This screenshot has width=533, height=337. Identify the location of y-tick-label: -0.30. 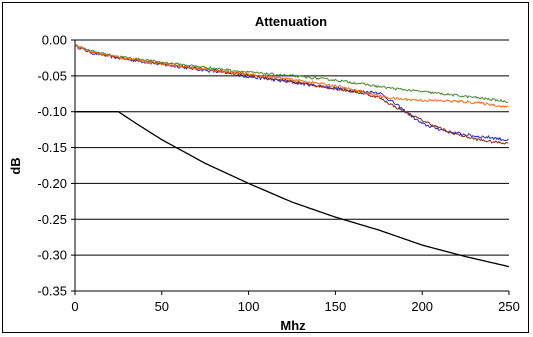
(52, 255).